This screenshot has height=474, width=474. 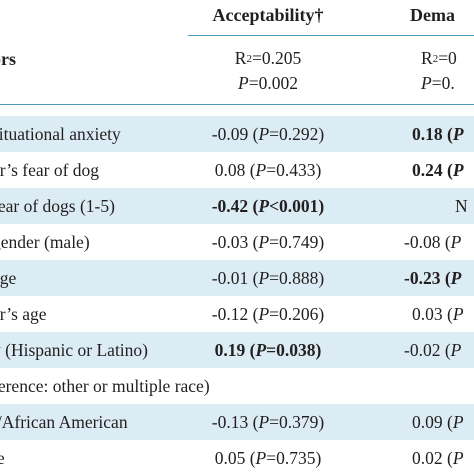 I want to click on demand-p: P=0., so click(x=438, y=83).